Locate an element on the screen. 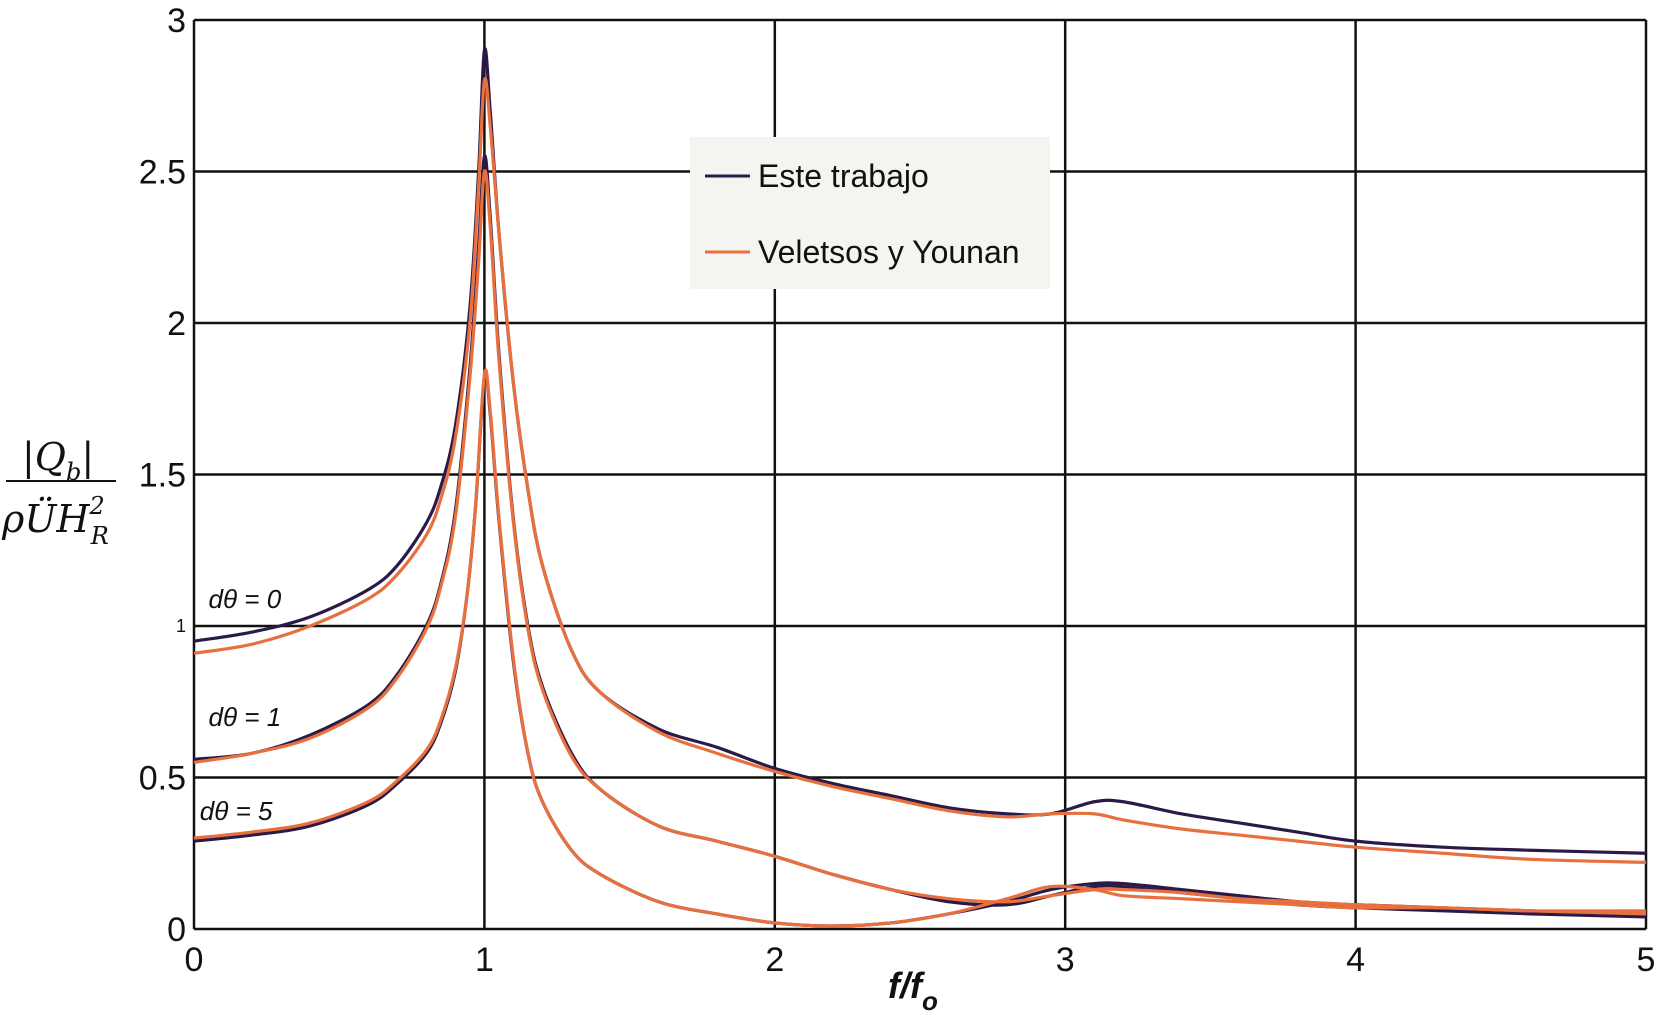  curve-annotation: dθ = 5 is located at coordinates (236, 811).